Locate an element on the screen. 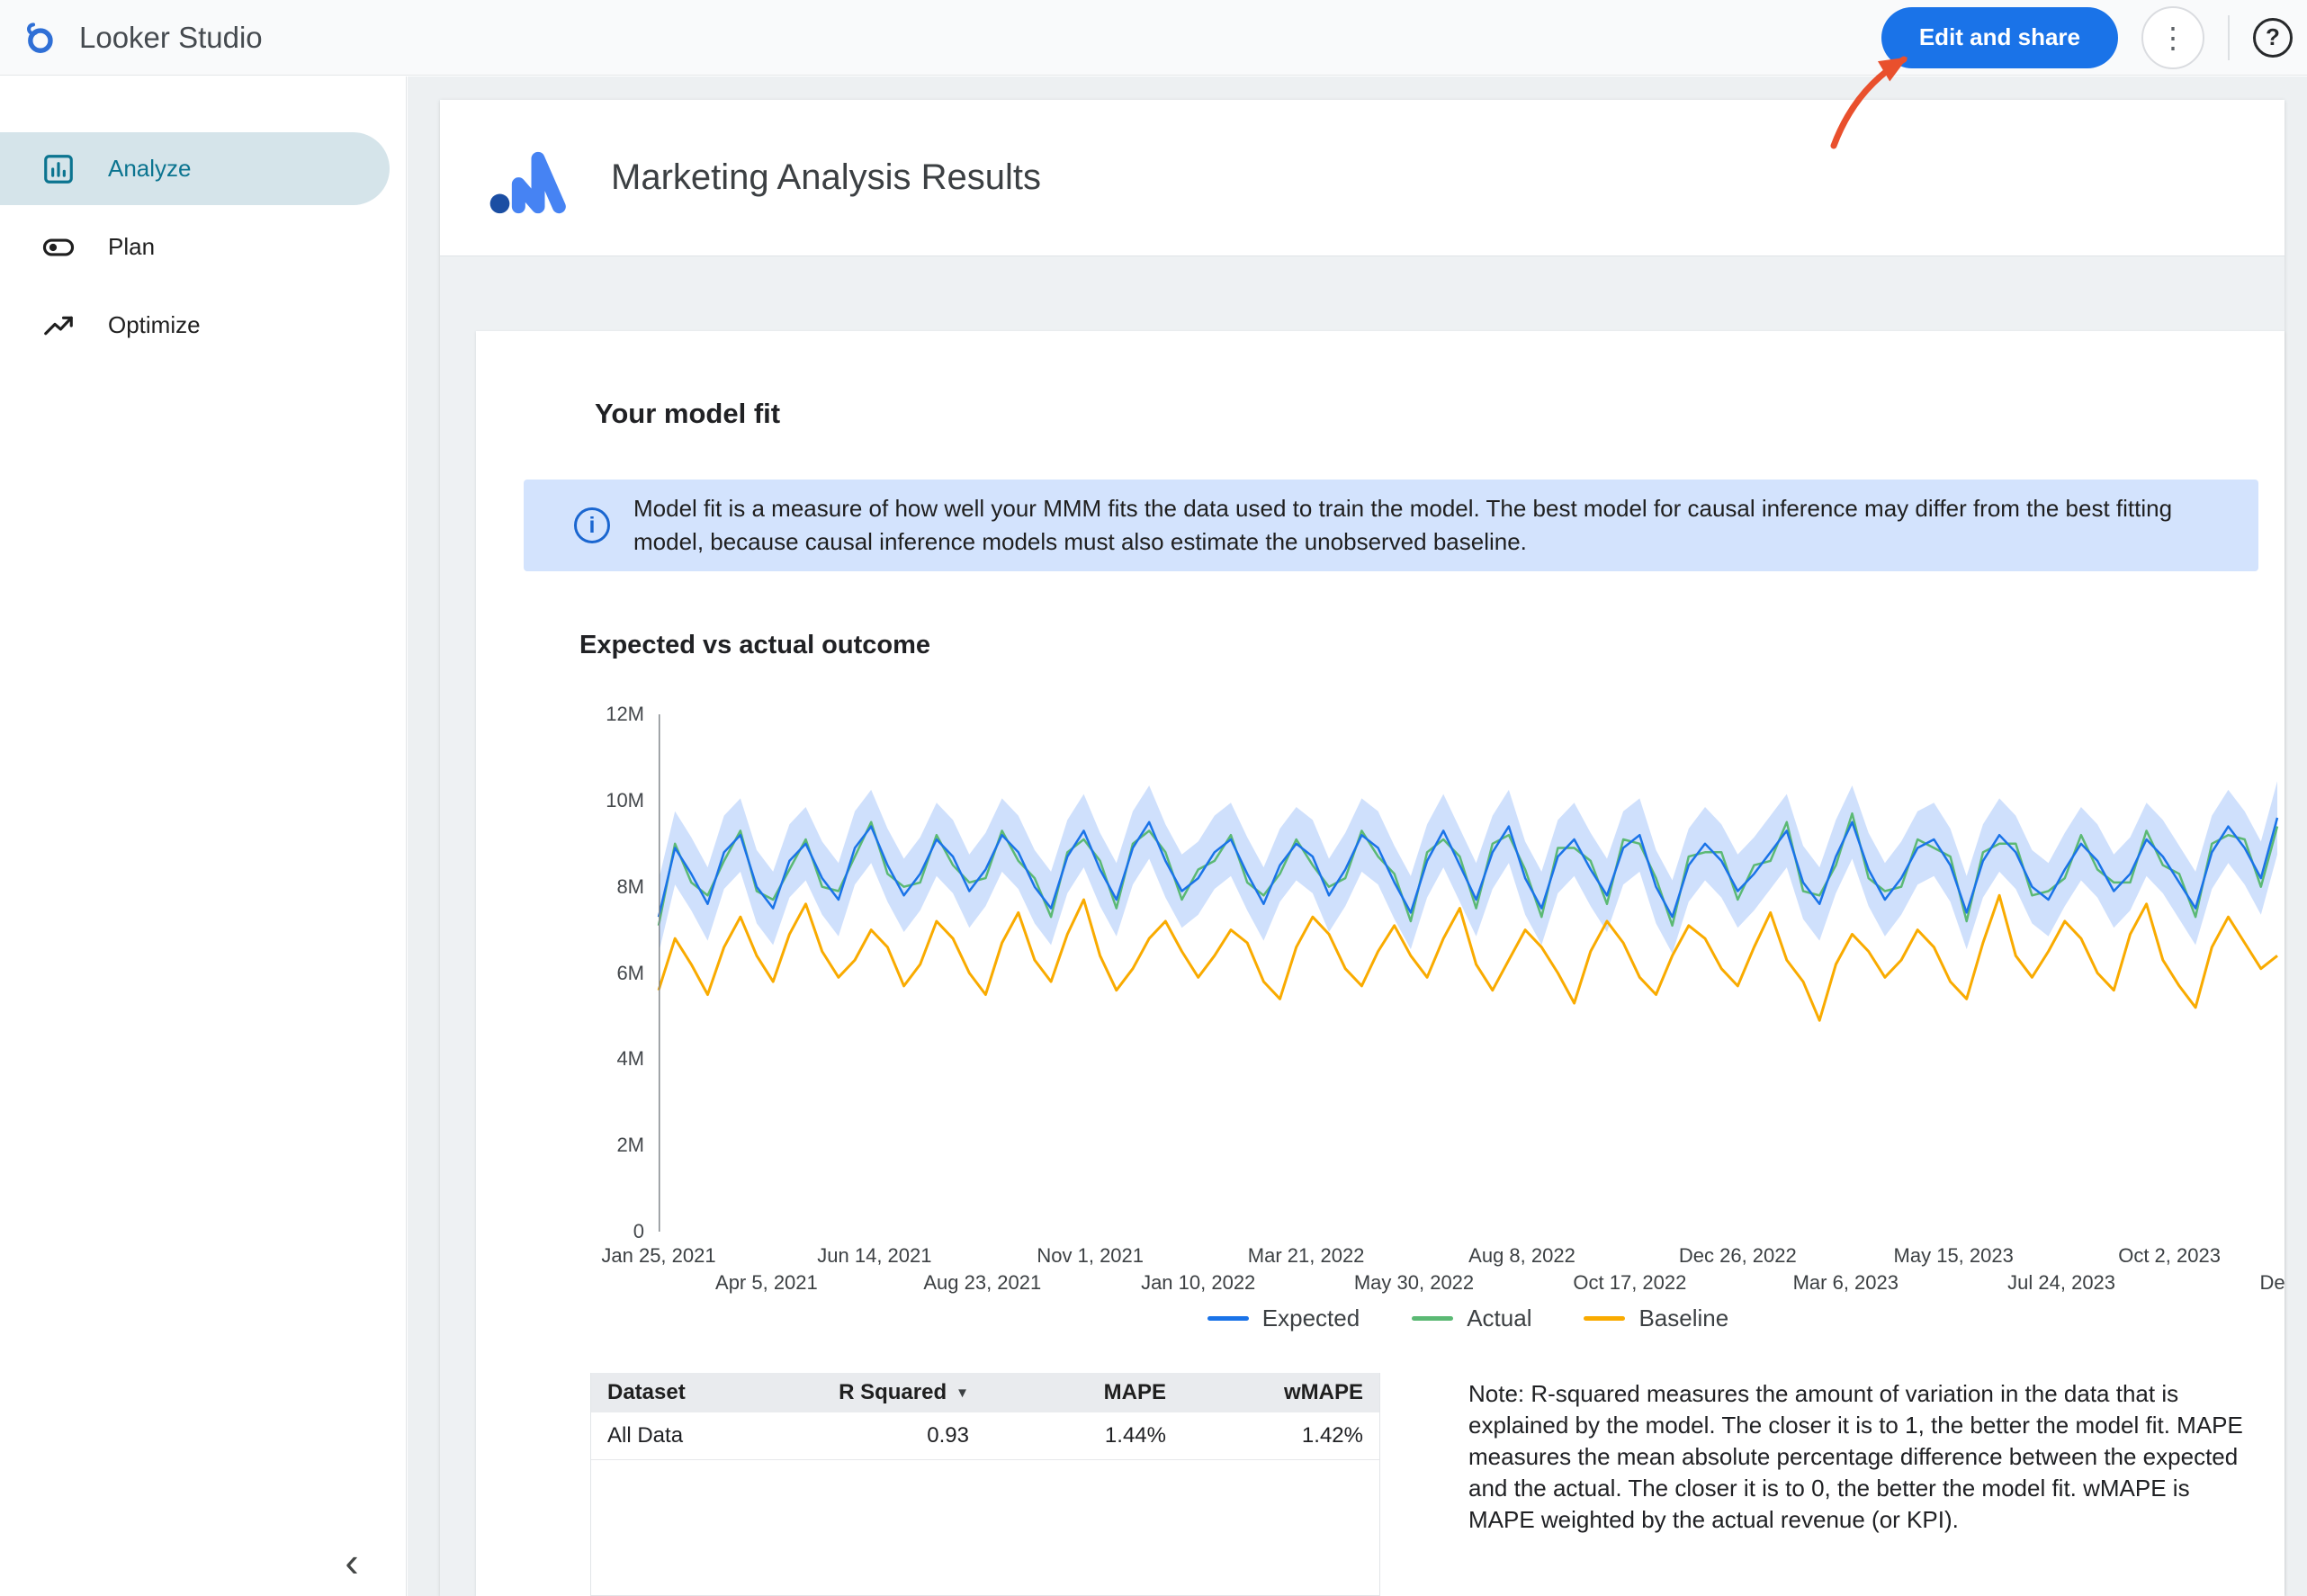 Image resolution: width=2307 pixels, height=1596 pixels. looker-studio-logo: Looker Studio is located at coordinates (131, 38).